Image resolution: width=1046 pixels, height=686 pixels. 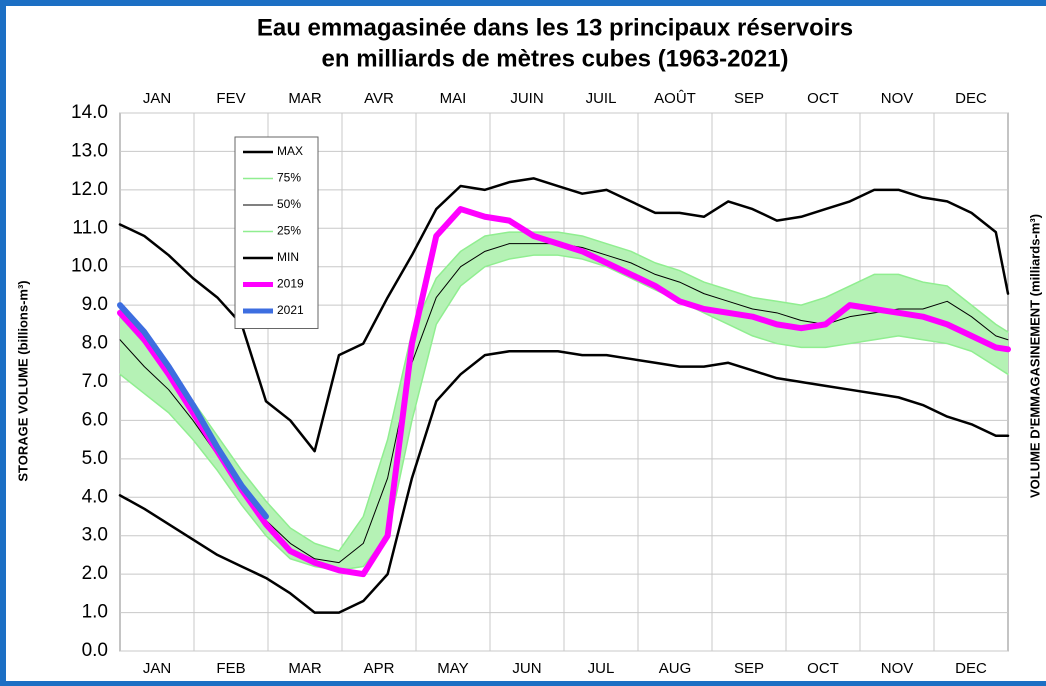 I want to click on legend-box, so click(x=276, y=232).